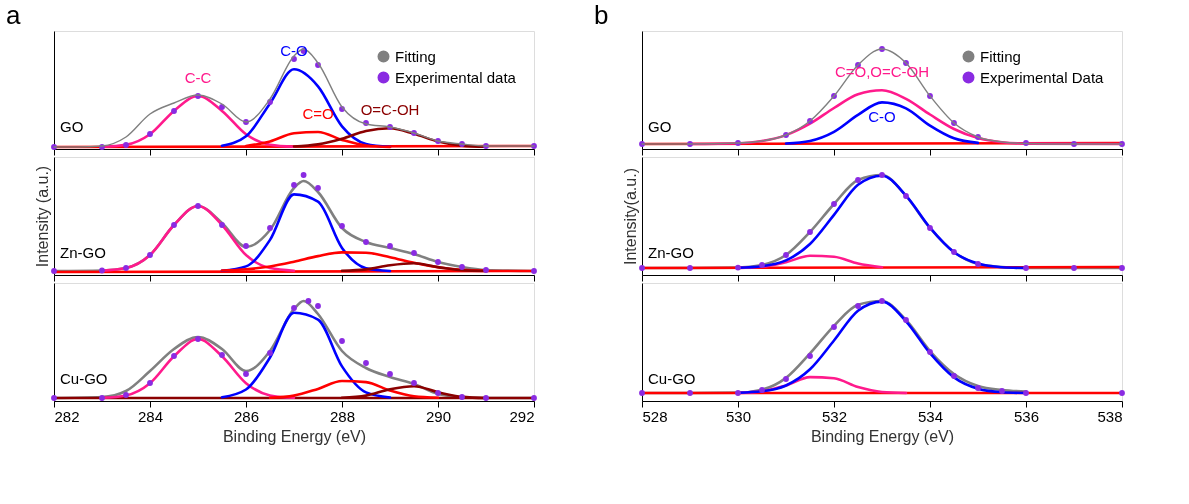 The image size is (1189, 504). I want to click on legend-label: Experimental data, so click(456, 77).